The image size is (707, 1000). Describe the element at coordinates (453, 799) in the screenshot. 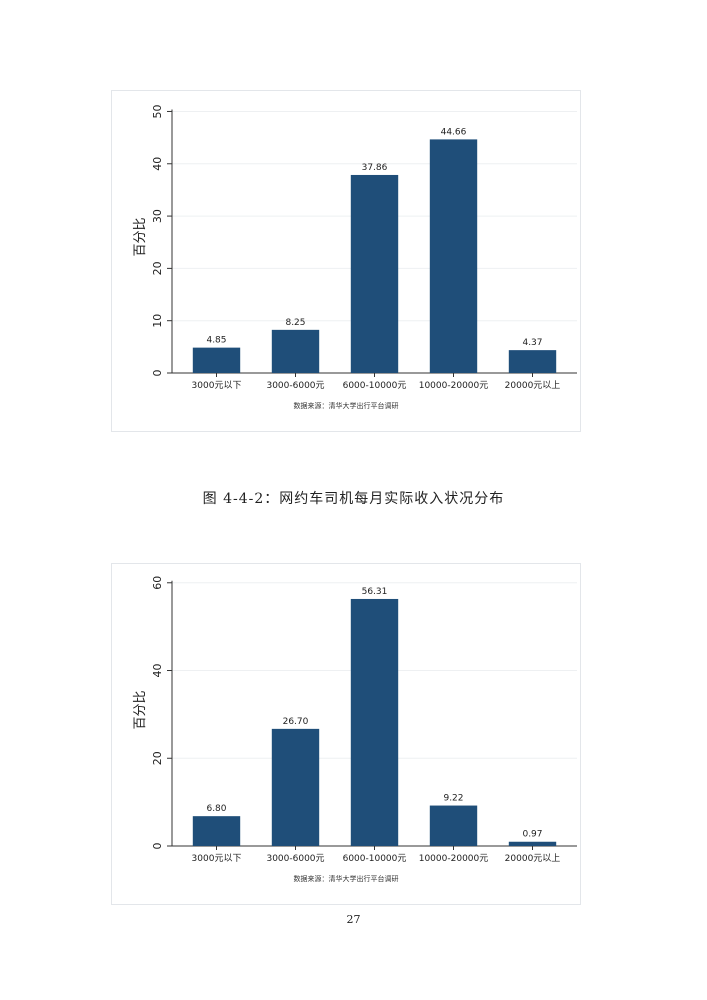

I see `data-label: 9.22` at that location.